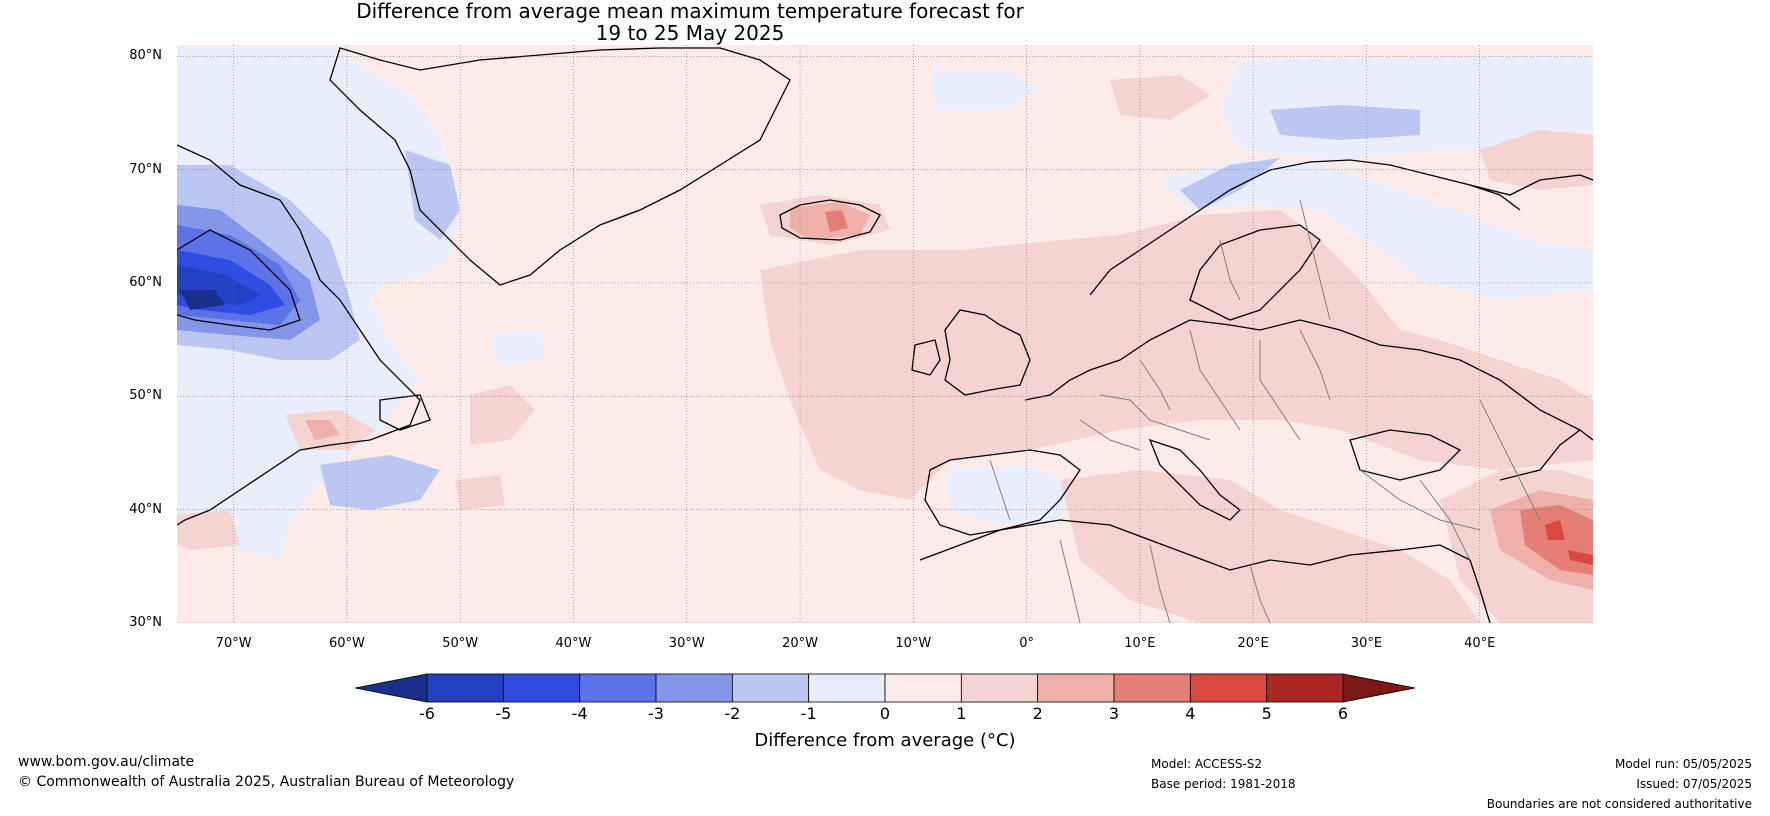 Image resolution: width=1770 pixels, height=816 pixels. I want to click on lon-tick-label: 30°W, so click(686, 643).